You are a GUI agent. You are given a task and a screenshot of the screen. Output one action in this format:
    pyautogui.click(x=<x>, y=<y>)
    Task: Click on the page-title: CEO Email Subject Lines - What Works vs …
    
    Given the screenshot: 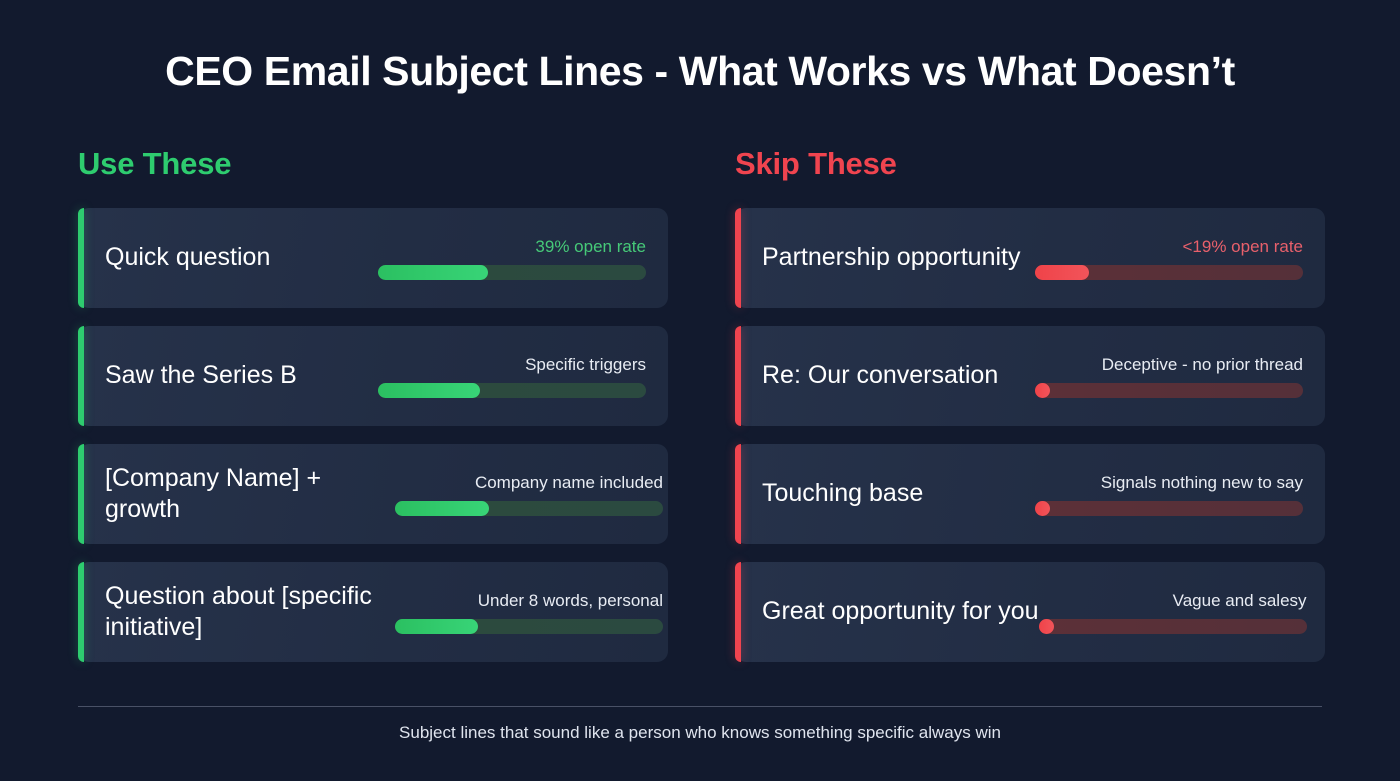 What is the action you would take?
    pyautogui.click(x=700, y=71)
    